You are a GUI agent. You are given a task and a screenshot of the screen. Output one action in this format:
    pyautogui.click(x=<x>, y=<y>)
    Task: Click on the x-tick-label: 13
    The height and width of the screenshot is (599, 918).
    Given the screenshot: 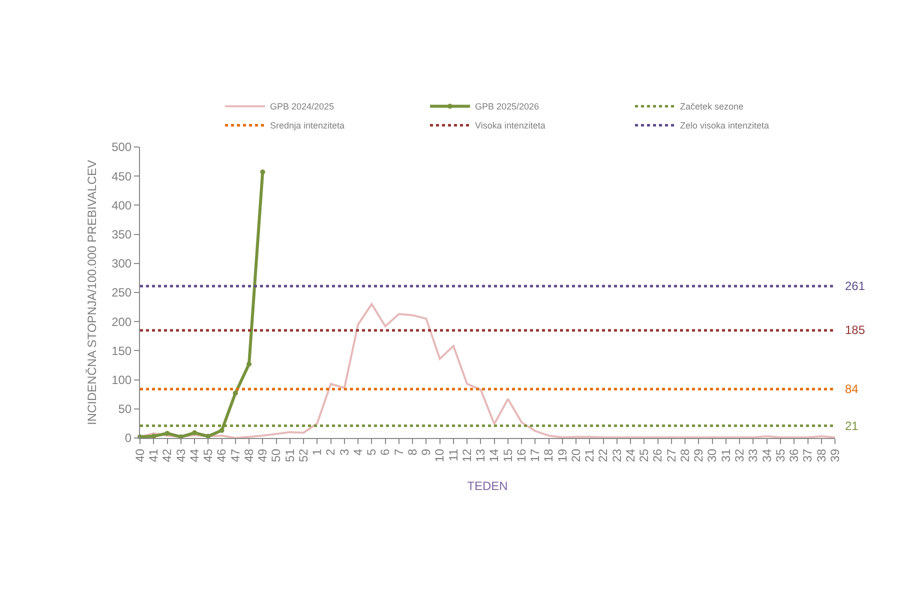 What is the action you would take?
    pyautogui.click(x=481, y=455)
    